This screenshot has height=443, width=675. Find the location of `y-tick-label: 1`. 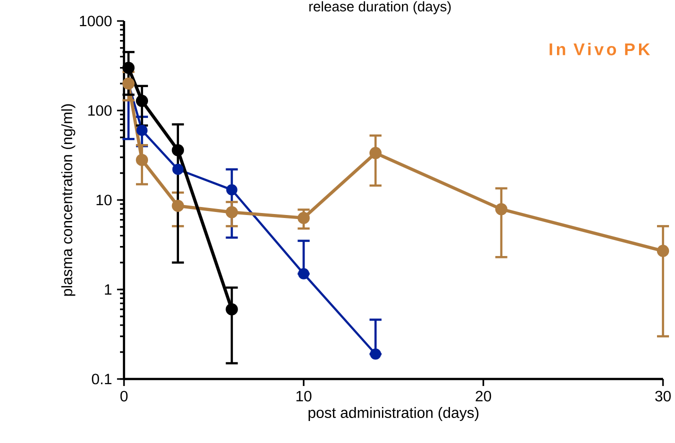

y-tick-label: 1 is located at coordinates (108, 289).